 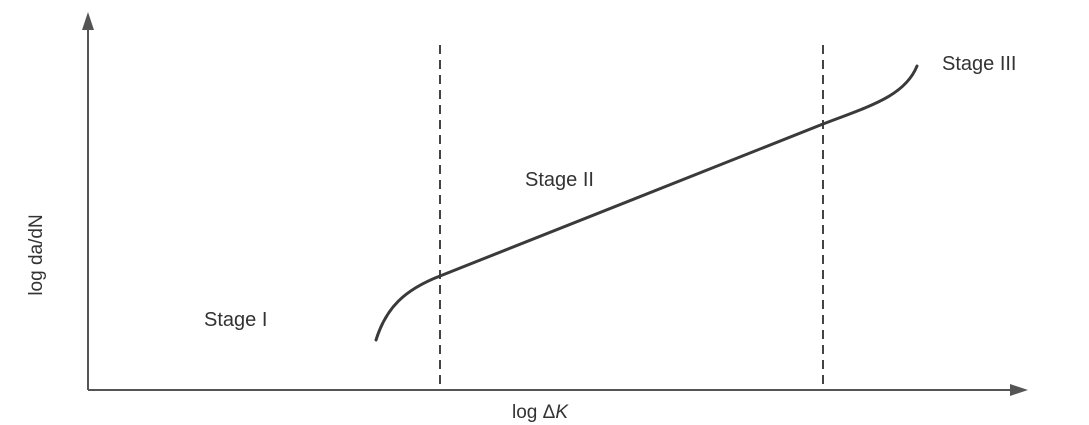 I want to click on x-axis-label-symbol: K, so click(x=562, y=412).